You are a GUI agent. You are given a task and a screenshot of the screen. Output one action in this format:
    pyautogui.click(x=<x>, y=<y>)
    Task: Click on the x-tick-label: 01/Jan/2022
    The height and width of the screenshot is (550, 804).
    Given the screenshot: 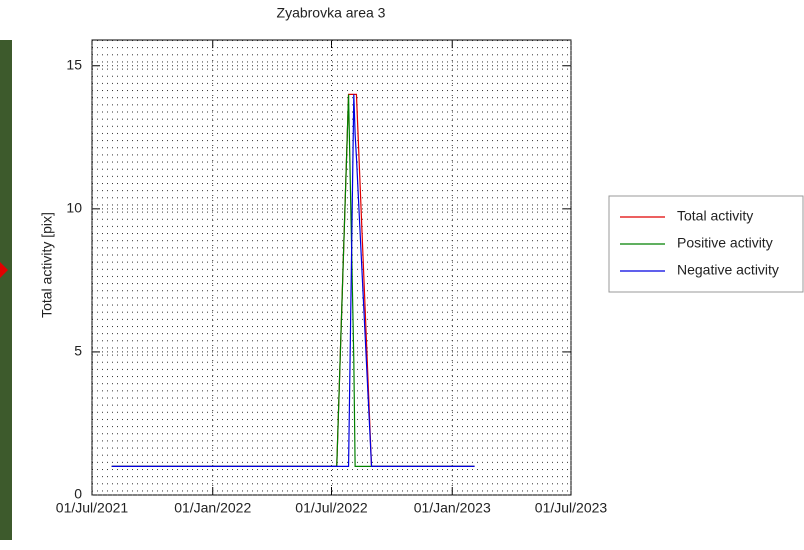 What is the action you would take?
    pyautogui.click(x=212, y=508)
    